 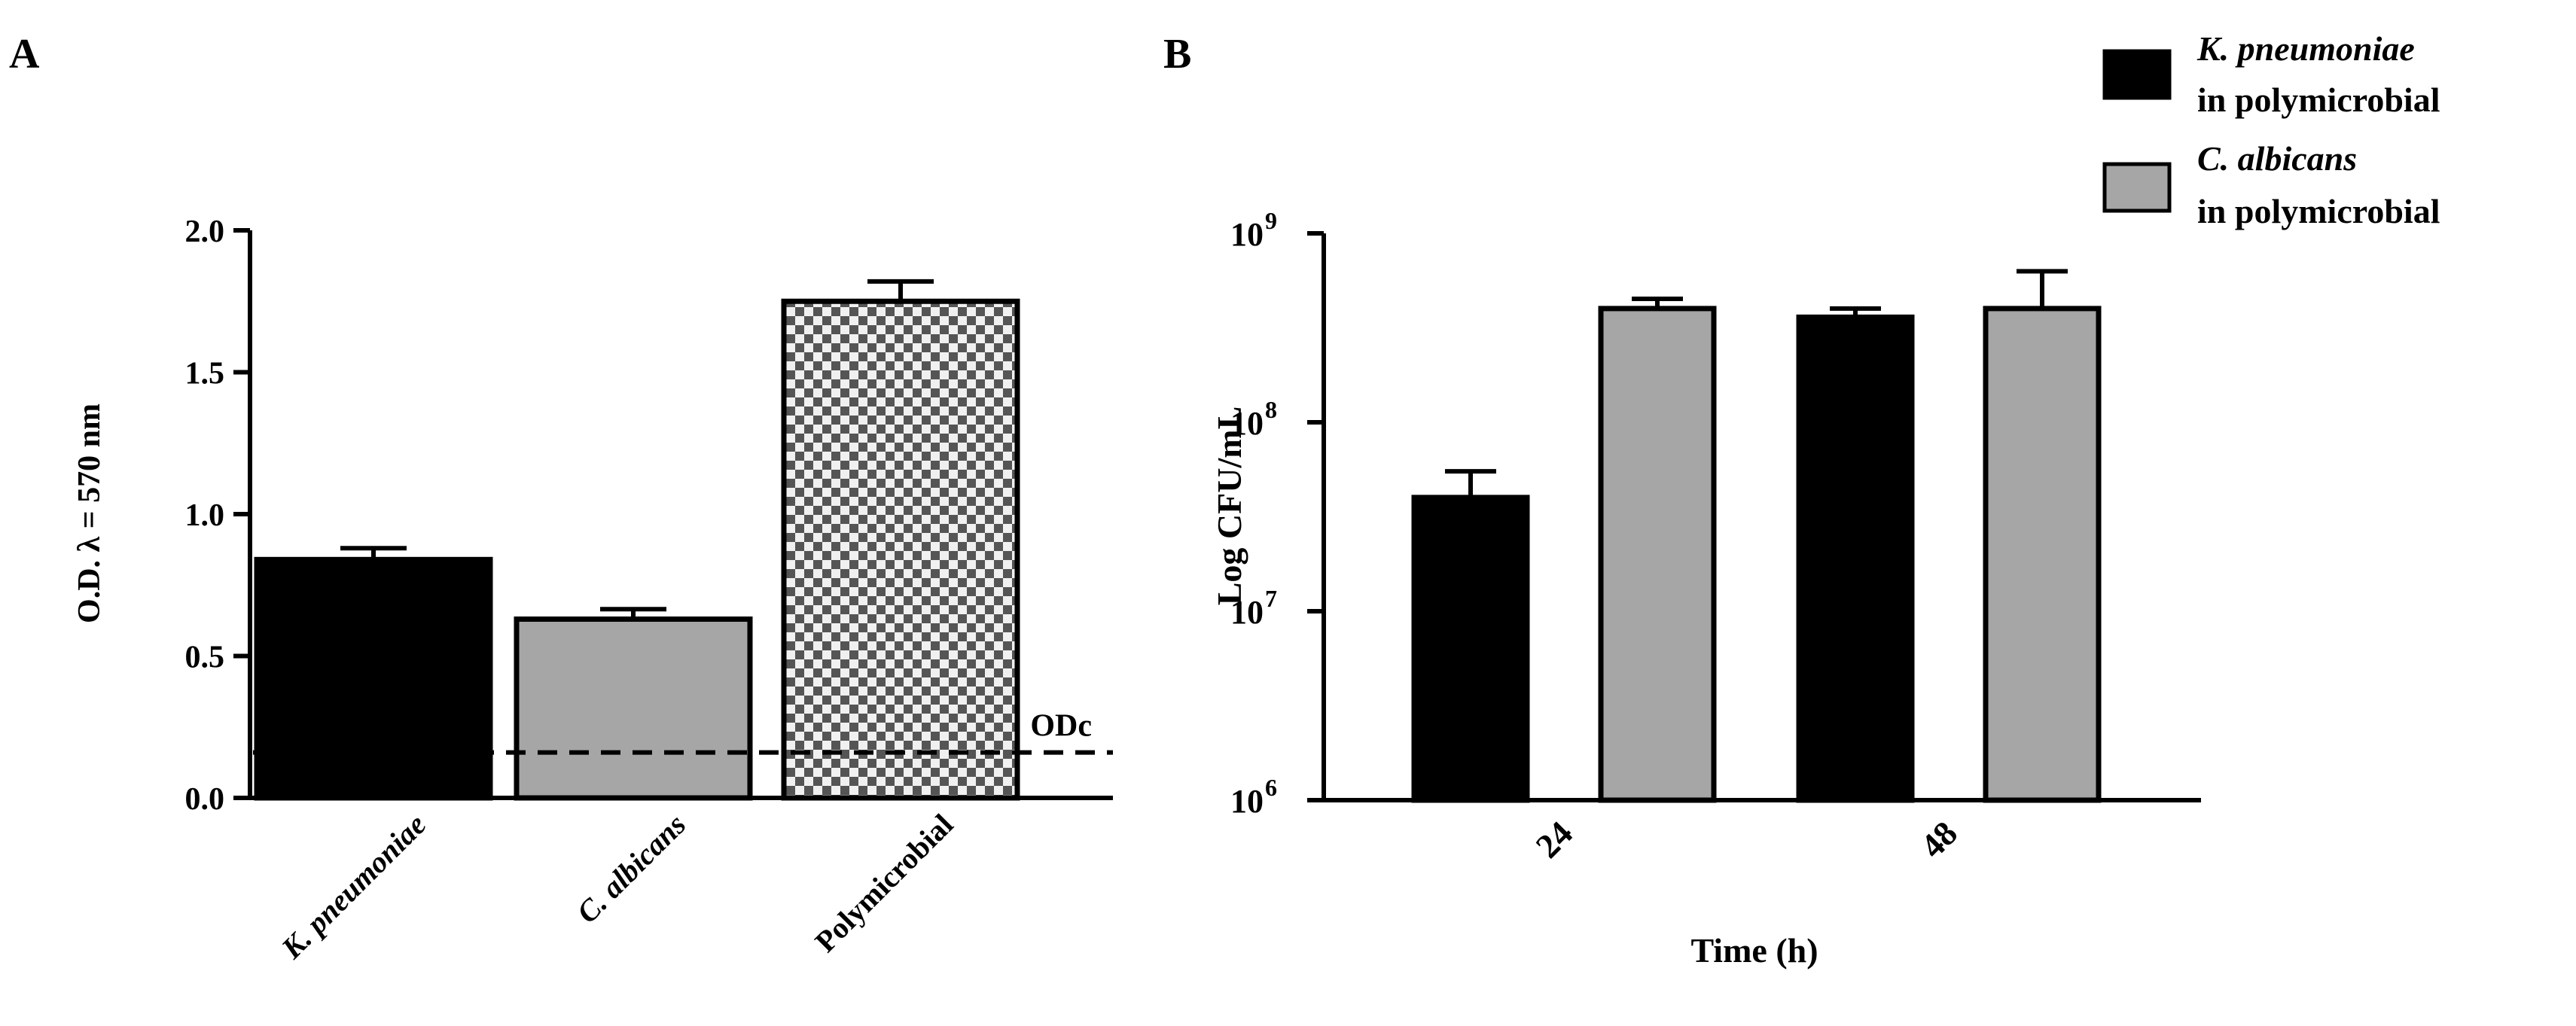 What do you see at coordinates (2137, 187) in the screenshot?
I see `legend-swatch-c-albicans` at bounding box center [2137, 187].